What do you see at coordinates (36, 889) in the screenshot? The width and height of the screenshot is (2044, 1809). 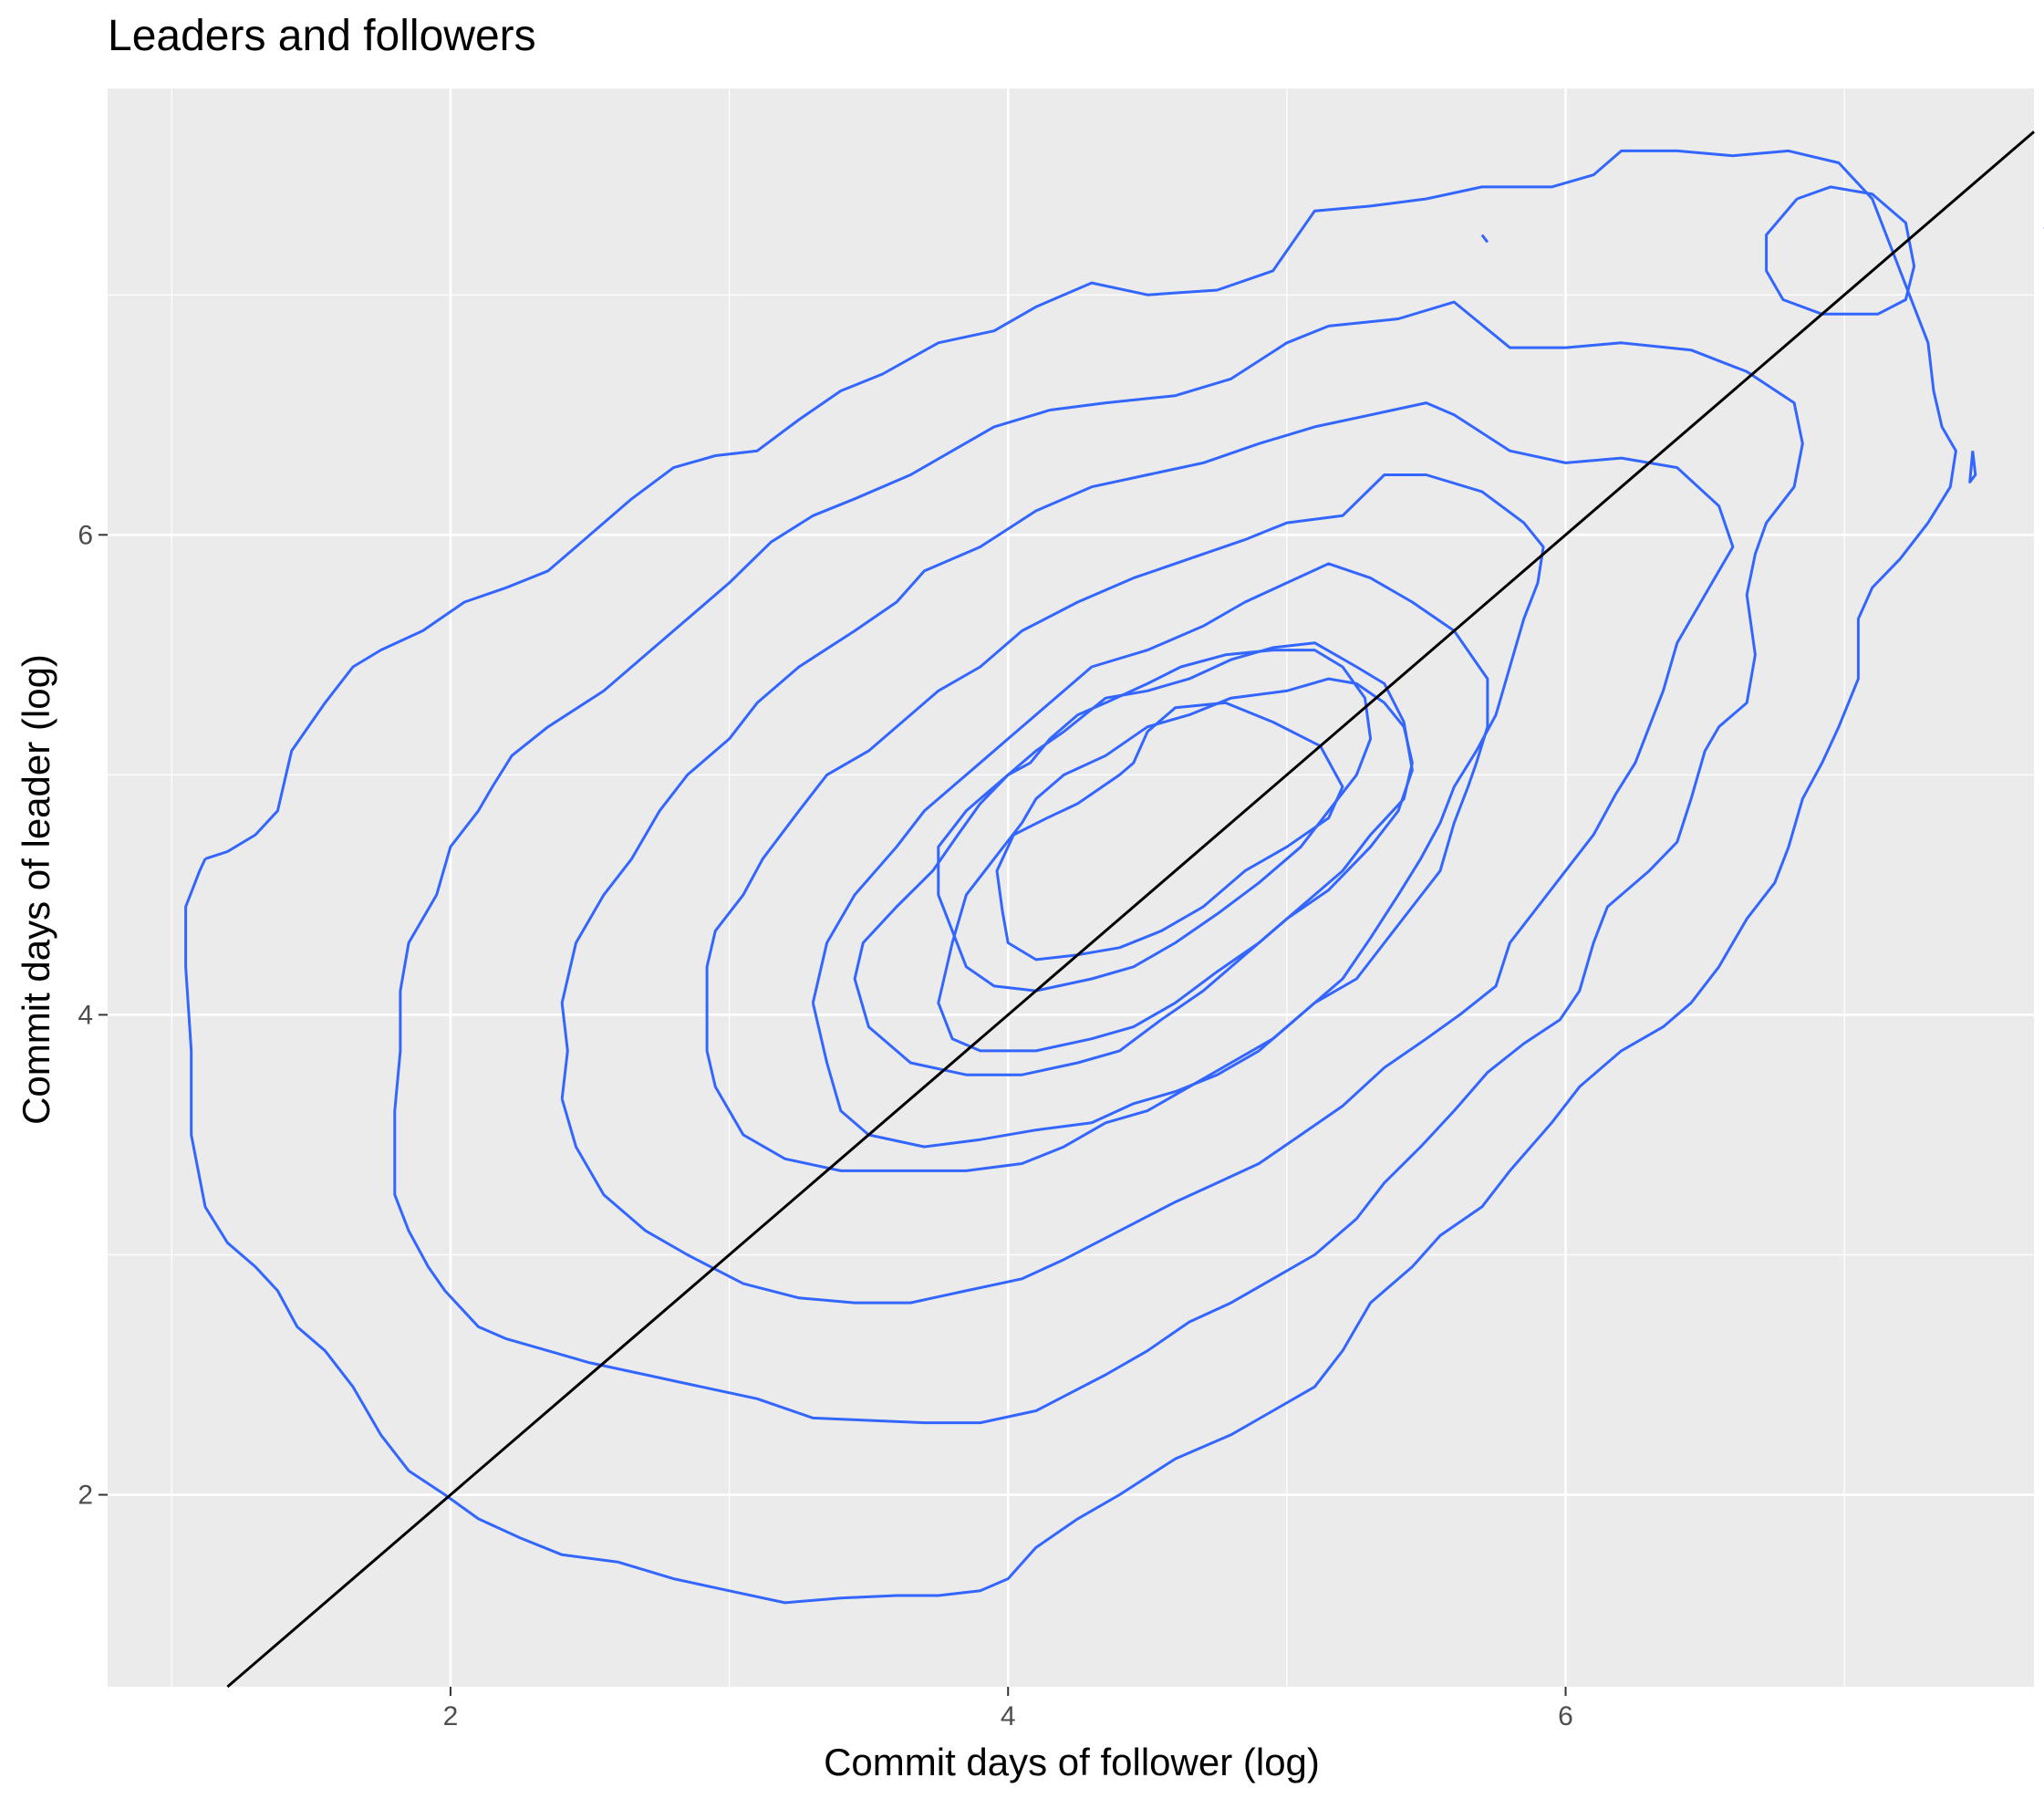 I see `y-axis-label: Commit days of leader (log)` at bounding box center [36, 889].